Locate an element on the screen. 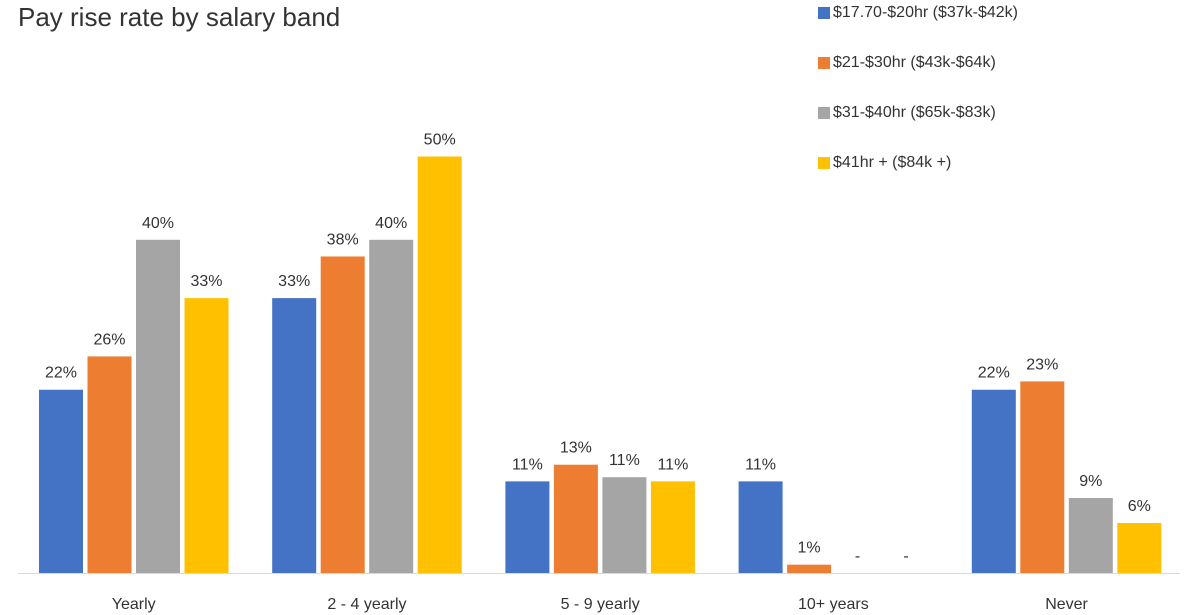 This screenshot has height=615, width=1185. legend-label: $21-$30hr ($43k-$64k) is located at coordinates (914, 62).